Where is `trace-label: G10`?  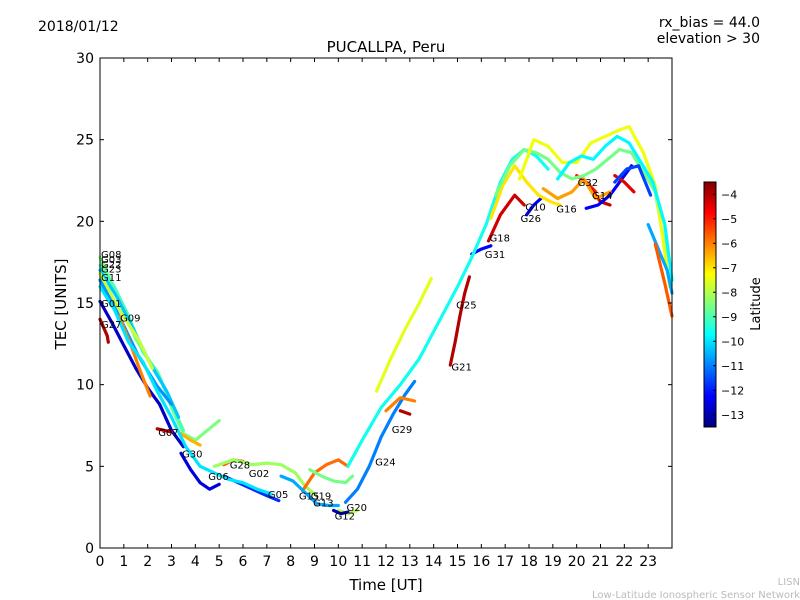
trace-label: G10 is located at coordinates (535, 208).